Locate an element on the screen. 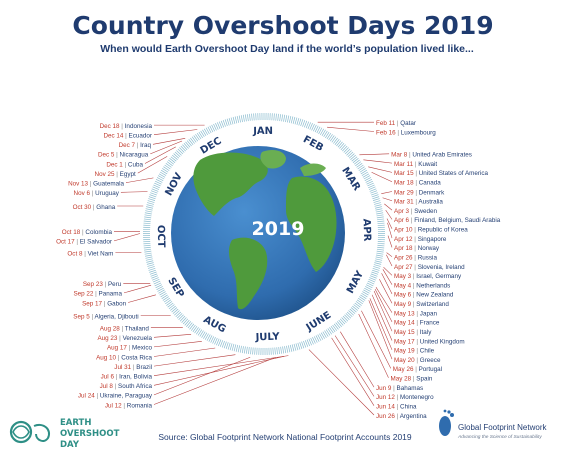 The width and height of the screenshot is (567, 456). country-label: Jul 8 | South Africa is located at coordinates (126, 386).